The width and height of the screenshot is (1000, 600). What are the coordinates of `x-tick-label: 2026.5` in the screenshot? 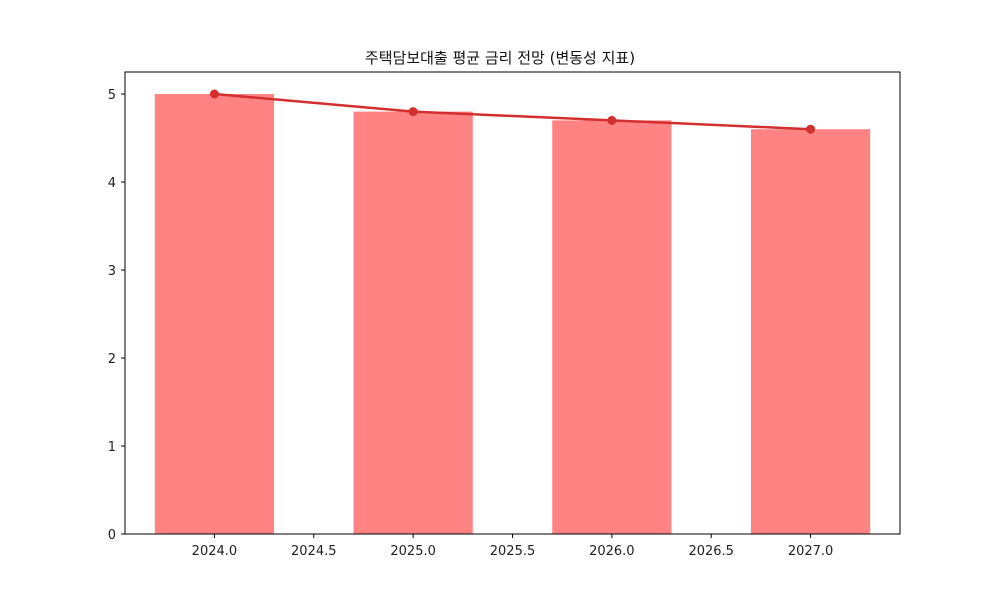 It's located at (711, 551).